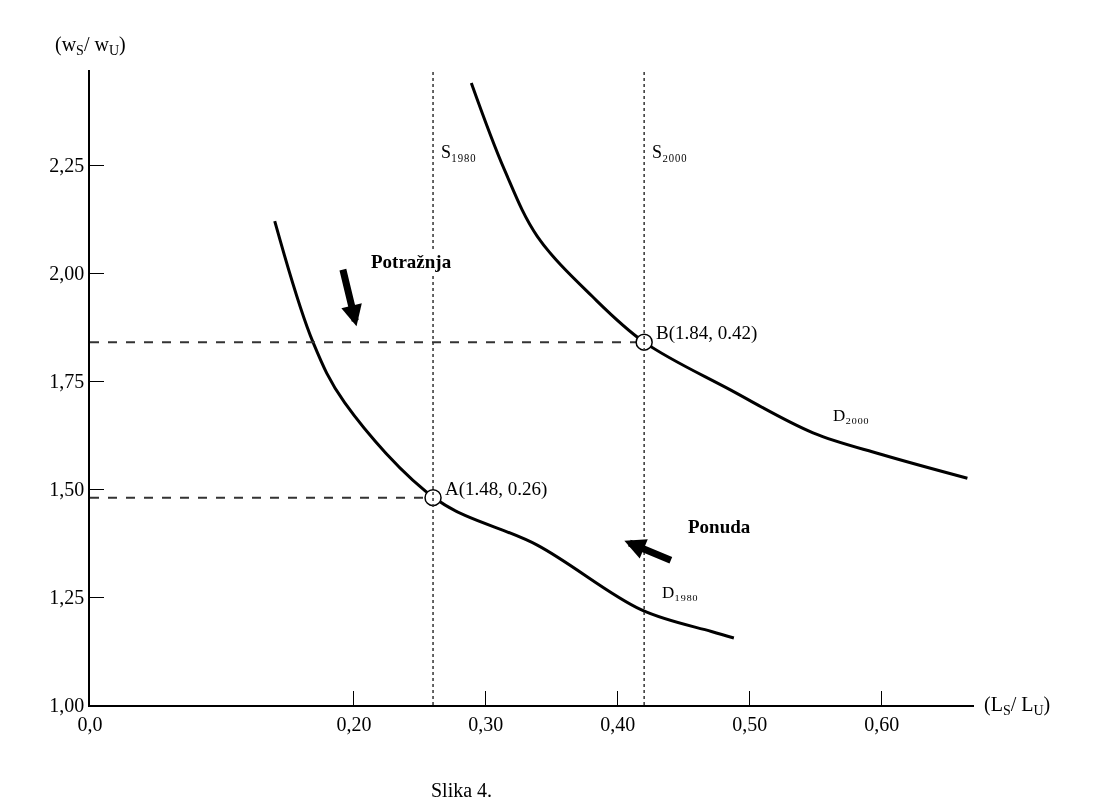 This screenshot has width=1104, height=805. What do you see at coordinates (67, 489) in the screenshot?
I see `y-tick-label: 1,50` at bounding box center [67, 489].